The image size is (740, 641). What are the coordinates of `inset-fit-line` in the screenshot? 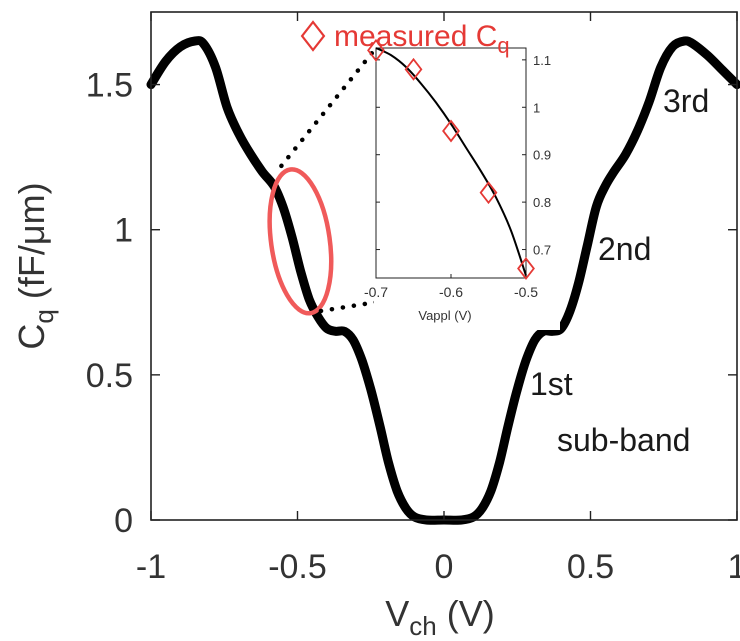 It's located at (451, 161).